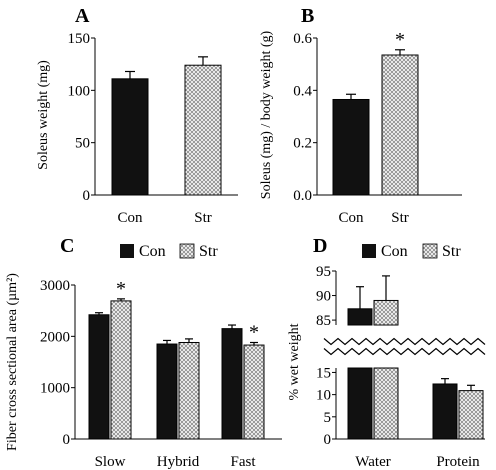 Image resolution: width=496 pixels, height=470 pixels. Describe the element at coordinates (451, 251) in the screenshot. I see `legend-label-str-d: Str` at that location.